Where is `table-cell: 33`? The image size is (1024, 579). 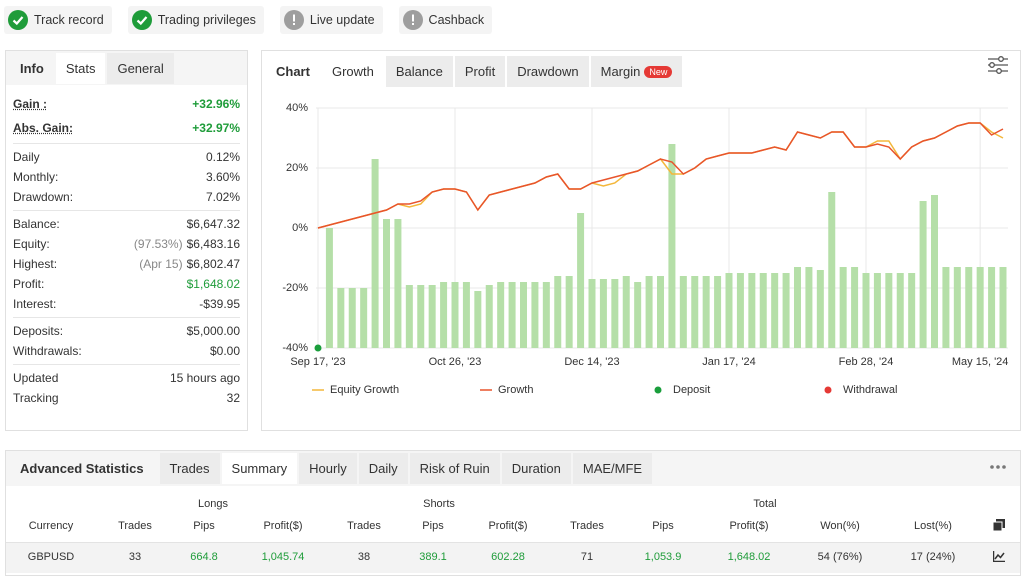 table-cell: 33 is located at coordinates (135, 557).